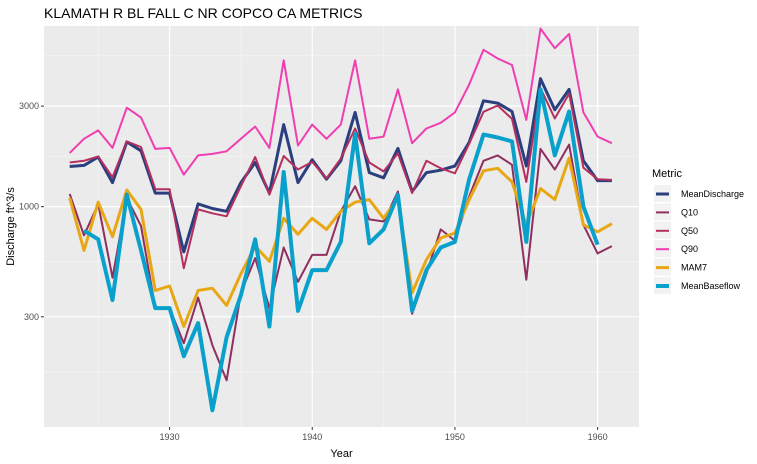 The width and height of the screenshot is (757, 464). I want to click on y-axis: 300 1000 3000, so click(31, 211).